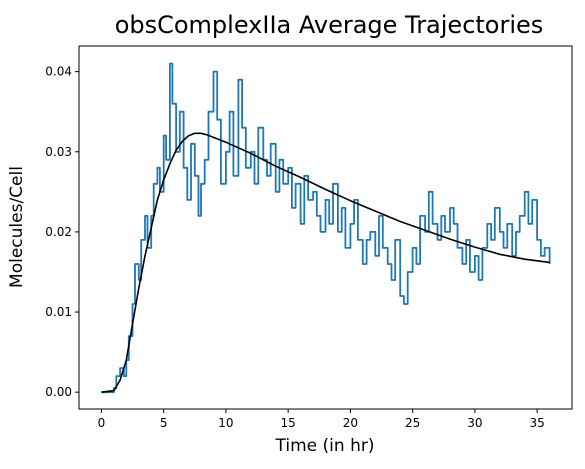 The height and width of the screenshot is (469, 585). What do you see at coordinates (537, 423) in the screenshot?
I see `x-tick-label: 35` at bounding box center [537, 423].